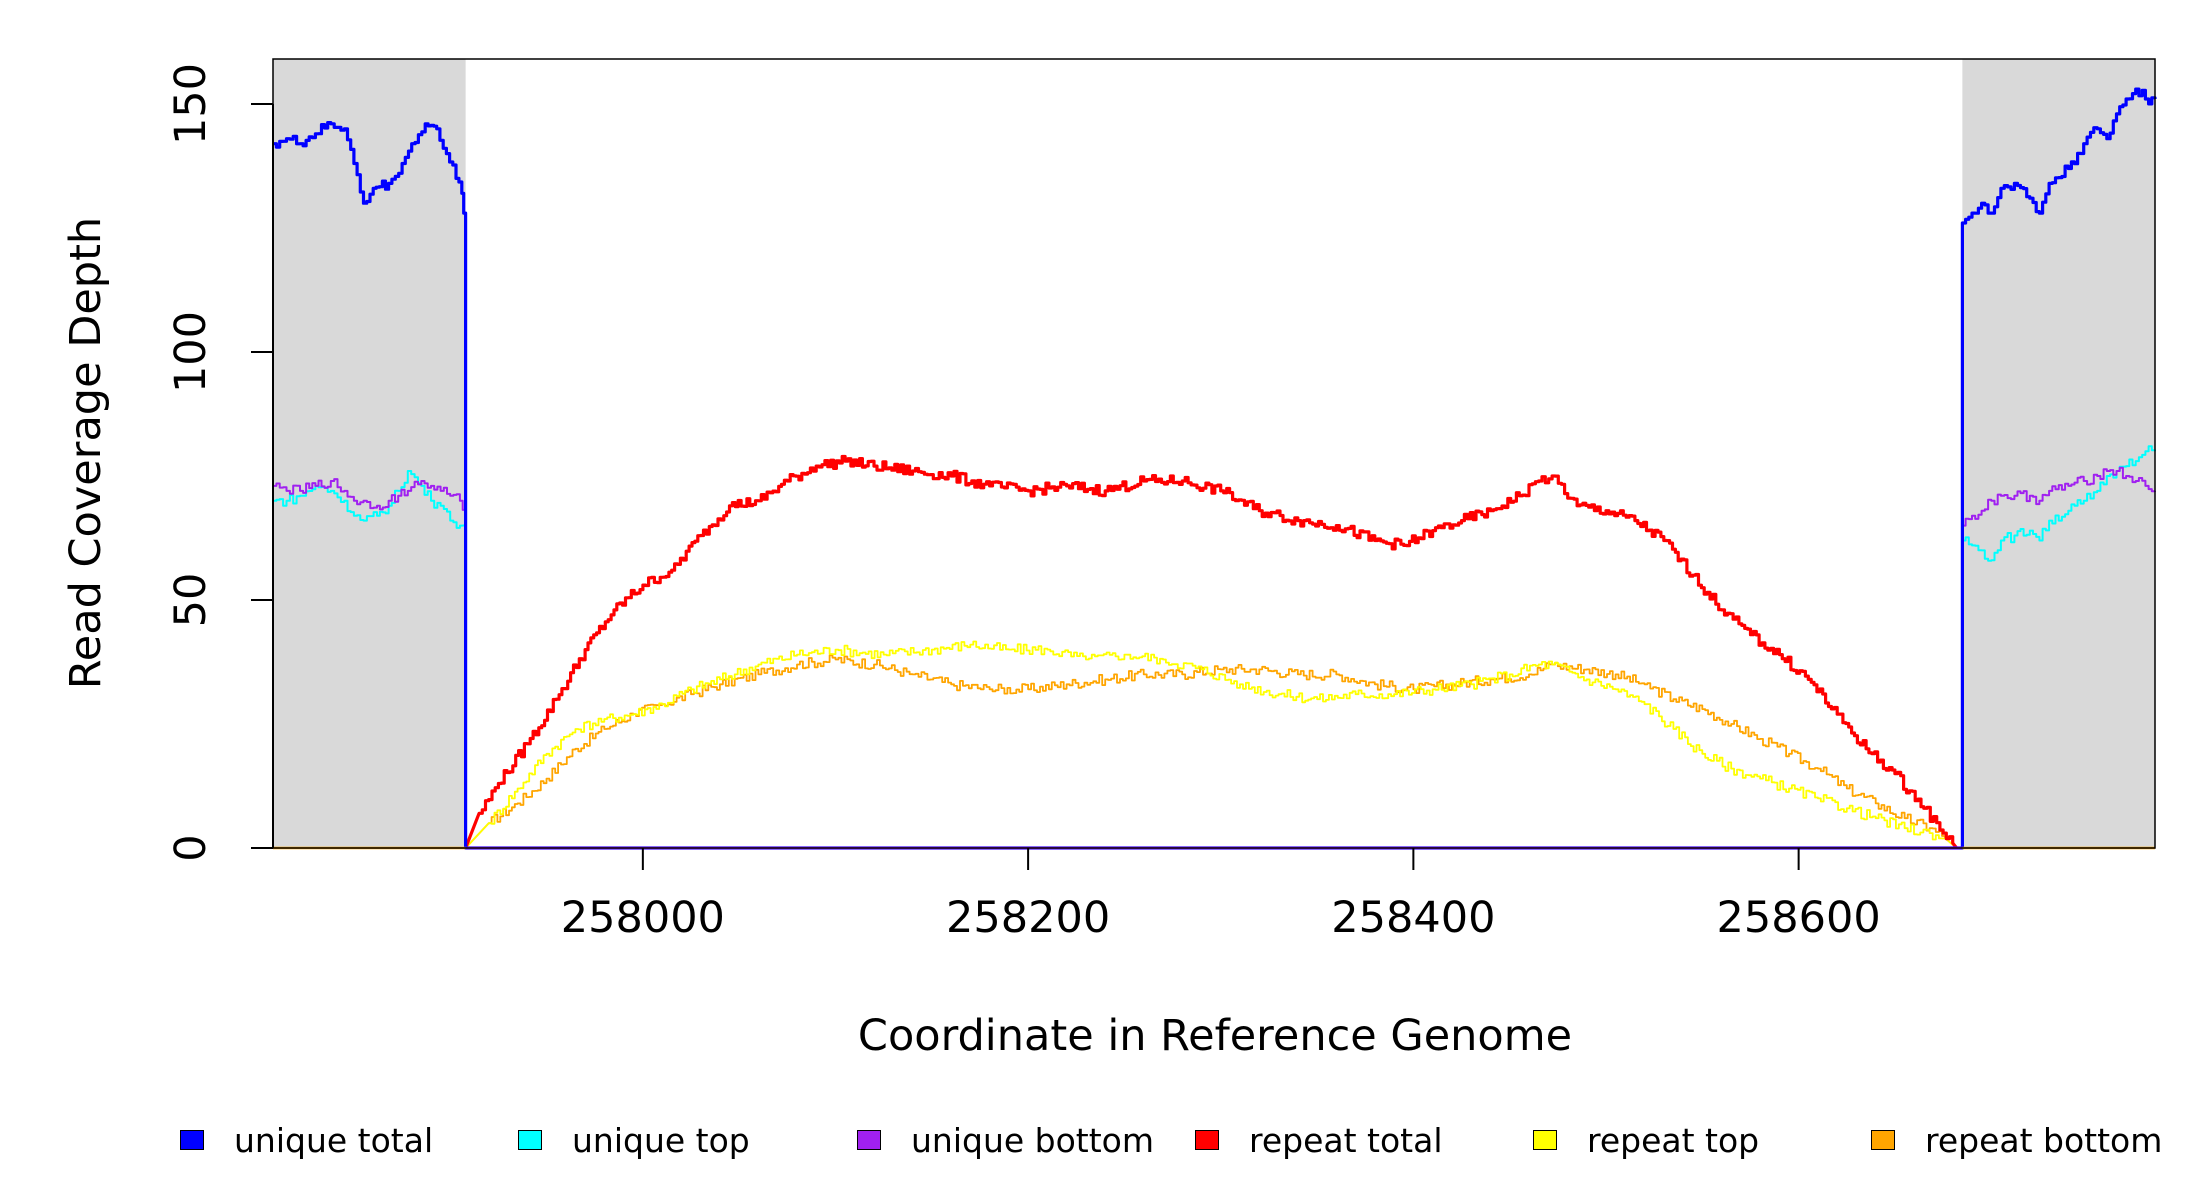 The image size is (2200, 1200). What do you see at coordinates (191, 847) in the screenshot?
I see `y-tick-label-0: 0` at bounding box center [191, 847].